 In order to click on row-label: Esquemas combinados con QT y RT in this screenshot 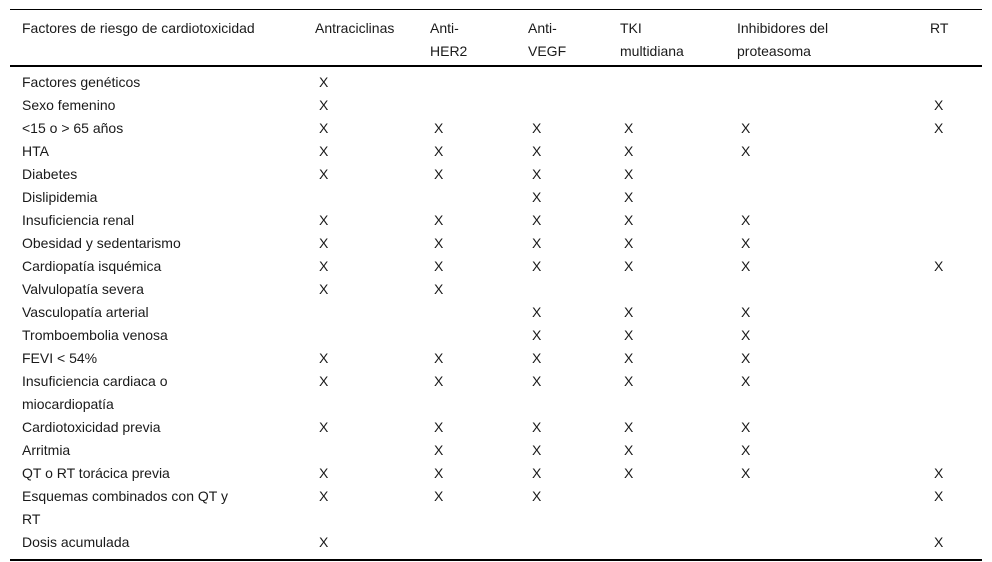, I will do `click(162, 508)`.